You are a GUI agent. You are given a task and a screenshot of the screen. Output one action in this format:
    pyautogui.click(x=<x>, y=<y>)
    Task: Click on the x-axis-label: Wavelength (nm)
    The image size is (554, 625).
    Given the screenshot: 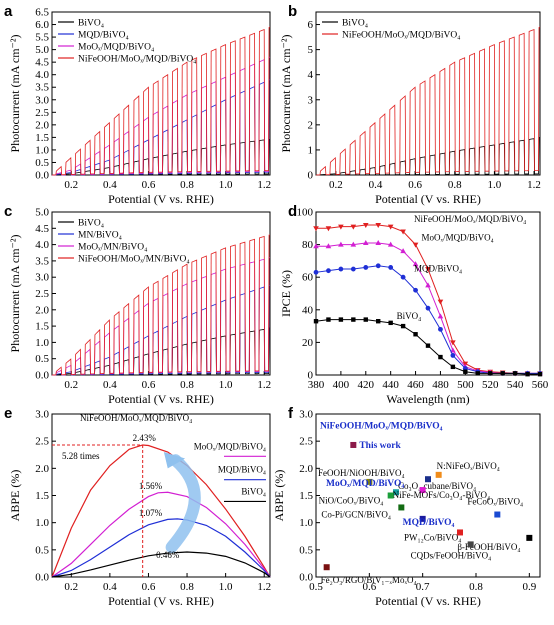 What is the action you would take?
    pyautogui.click(x=427, y=399)
    